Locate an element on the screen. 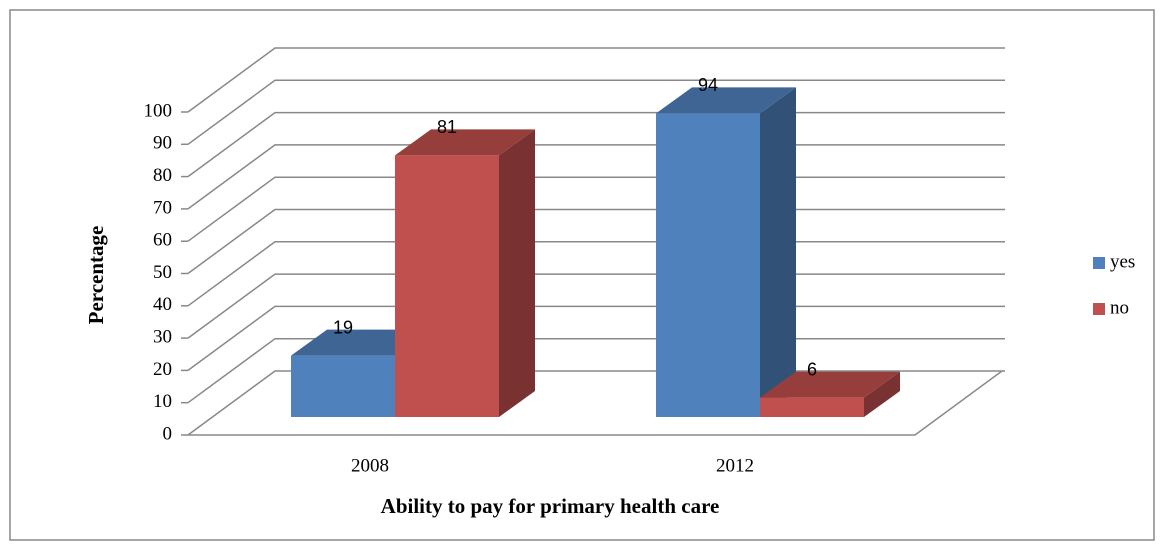 The height and width of the screenshot is (550, 1165). x-axis-title: Ability to pay for primary health care is located at coordinates (550, 506).